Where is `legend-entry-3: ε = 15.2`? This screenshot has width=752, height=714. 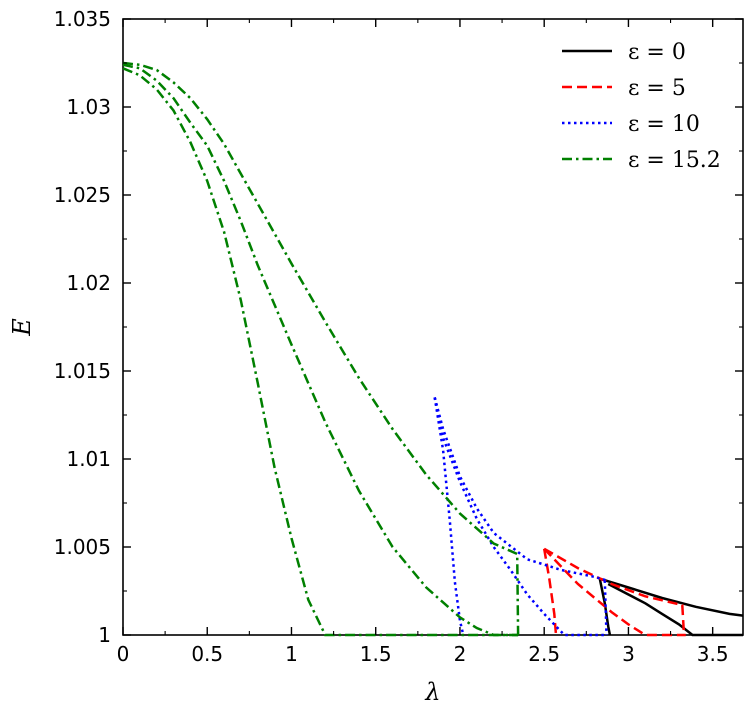
legend-entry-3: ε = 15.2 is located at coordinates (674, 160).